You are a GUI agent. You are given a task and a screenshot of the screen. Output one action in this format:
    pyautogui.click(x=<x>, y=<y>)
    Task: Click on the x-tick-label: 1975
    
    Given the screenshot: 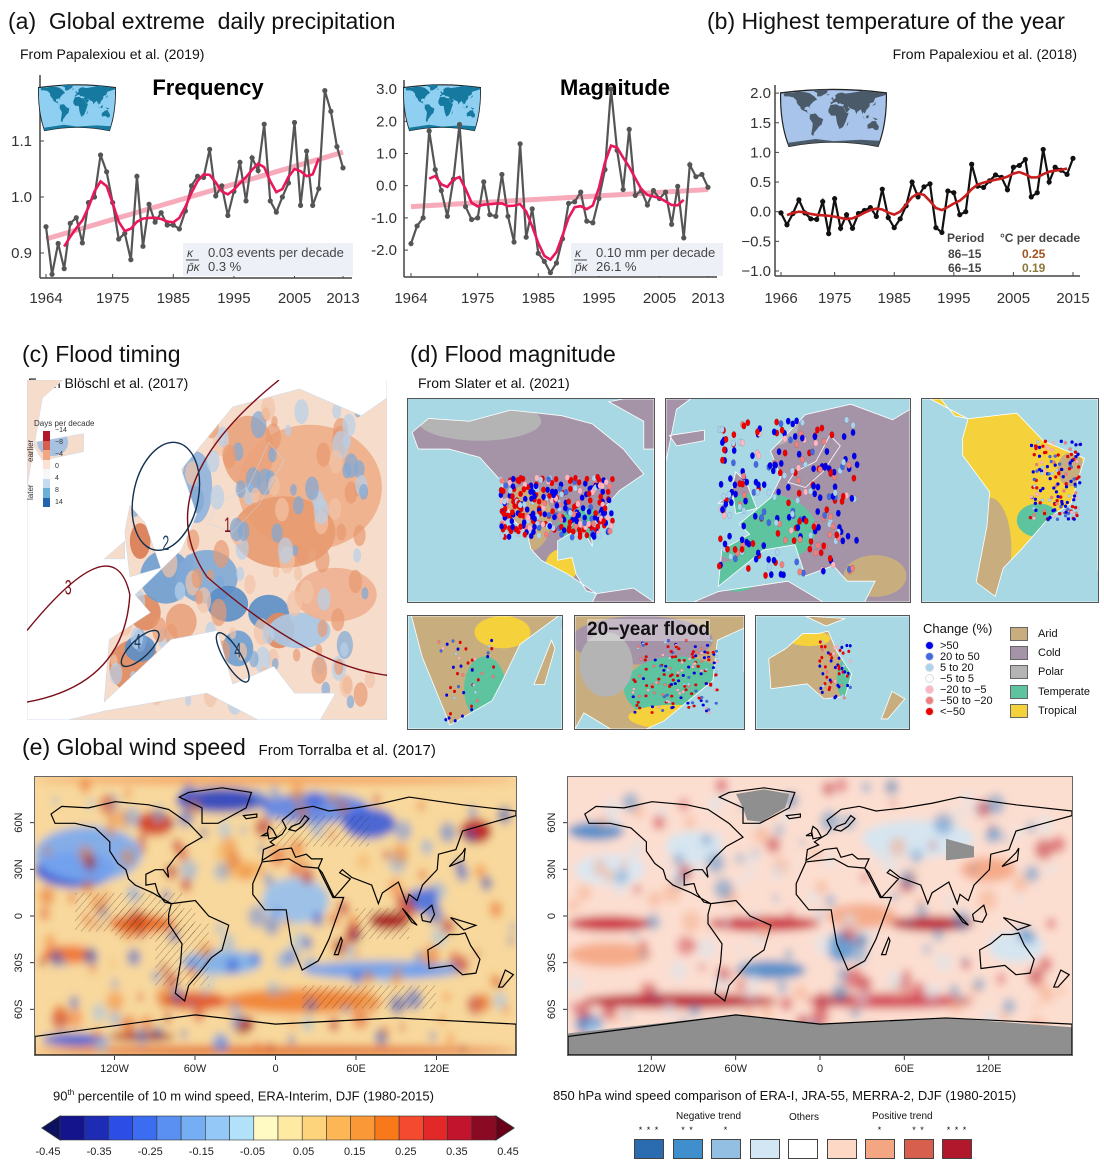 What is the action you would take?
    pyautogui.click(x=834, y=298)
    